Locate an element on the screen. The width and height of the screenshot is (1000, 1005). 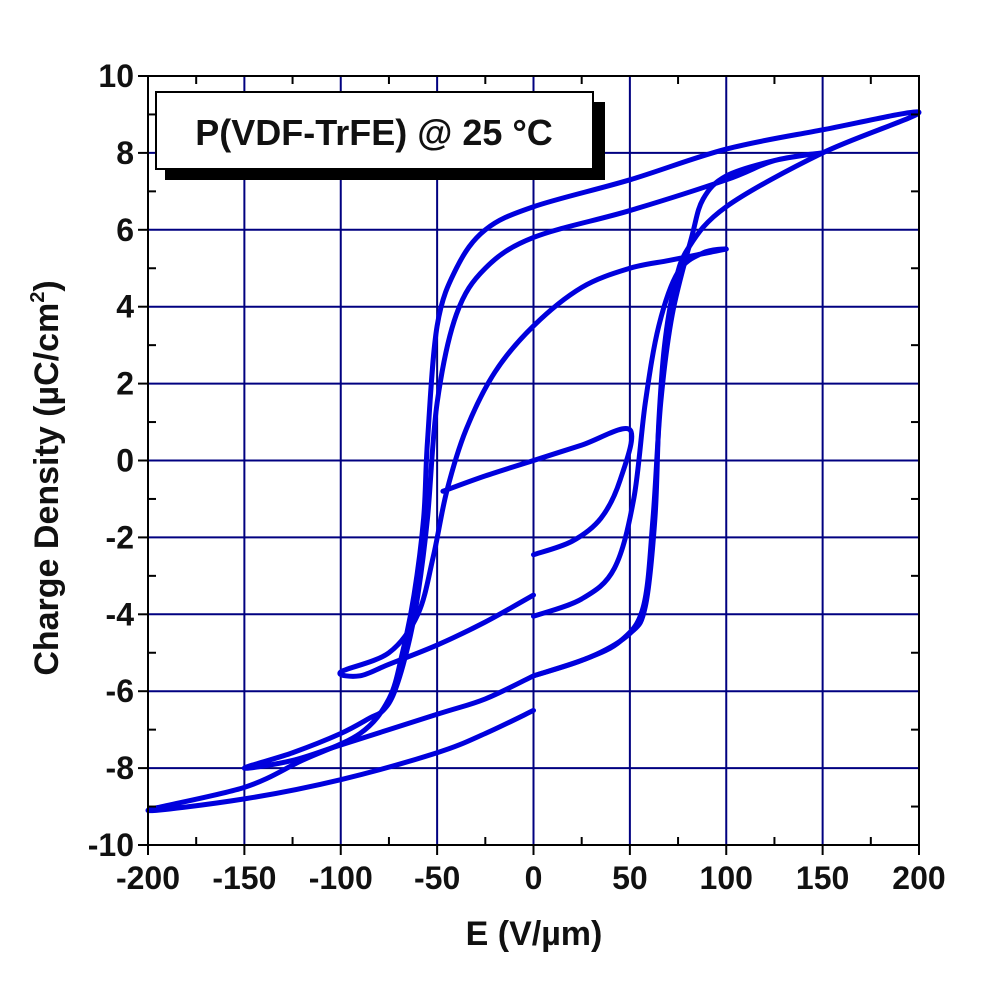
x-tick-label: 100 is located at coordinates (726, 878).